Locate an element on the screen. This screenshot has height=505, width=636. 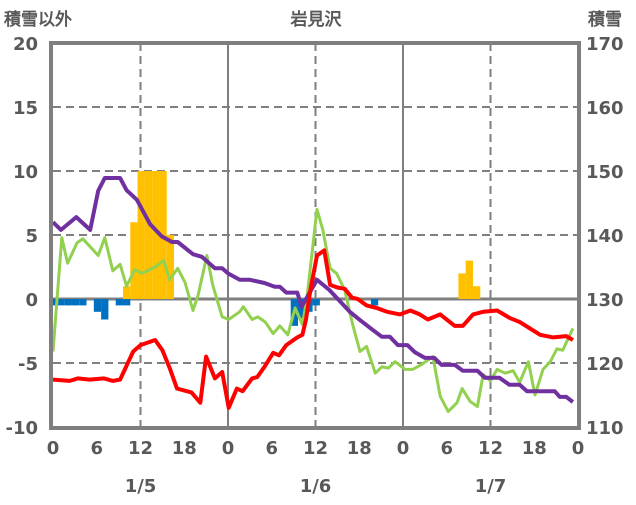
y-tick-right: 160 is located at coordinates (605, 108).